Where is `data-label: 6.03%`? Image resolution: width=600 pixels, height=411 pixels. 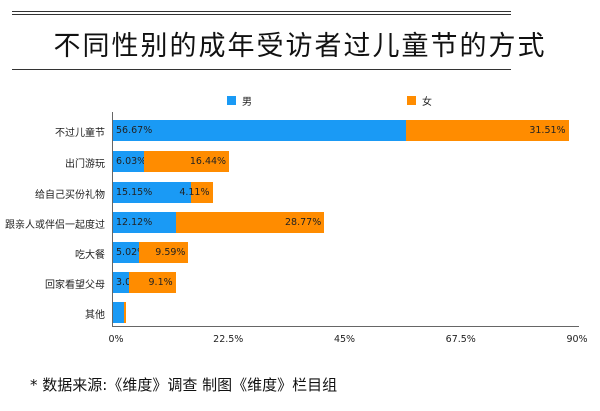
data-label: 6.03% is located at coordinates (131, 161).